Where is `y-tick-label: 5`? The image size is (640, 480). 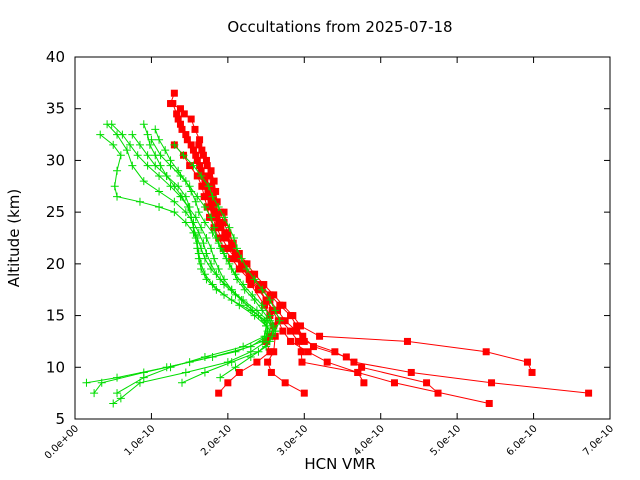 y-tick-label: 5 is located at coordinates (60, 419).